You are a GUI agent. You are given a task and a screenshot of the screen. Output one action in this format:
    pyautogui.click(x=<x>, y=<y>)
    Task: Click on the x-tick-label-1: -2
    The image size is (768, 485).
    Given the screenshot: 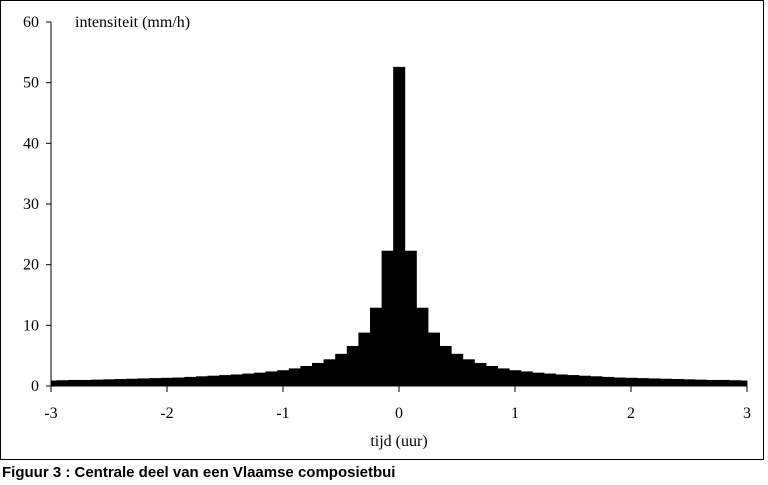 What is the action you would take?
    pyautogui.click(x=166, y=413)
    